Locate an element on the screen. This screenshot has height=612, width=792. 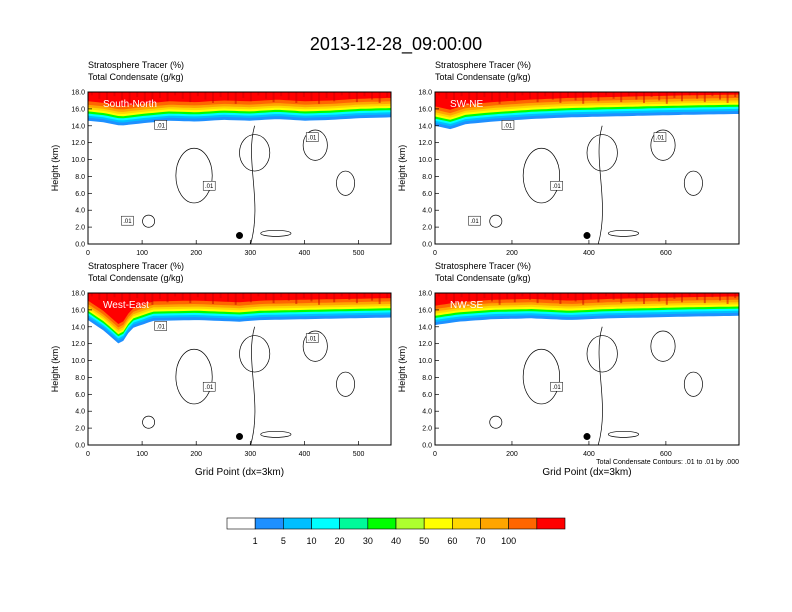
x-tick-label: 200 is located at coordinates (196, 253).